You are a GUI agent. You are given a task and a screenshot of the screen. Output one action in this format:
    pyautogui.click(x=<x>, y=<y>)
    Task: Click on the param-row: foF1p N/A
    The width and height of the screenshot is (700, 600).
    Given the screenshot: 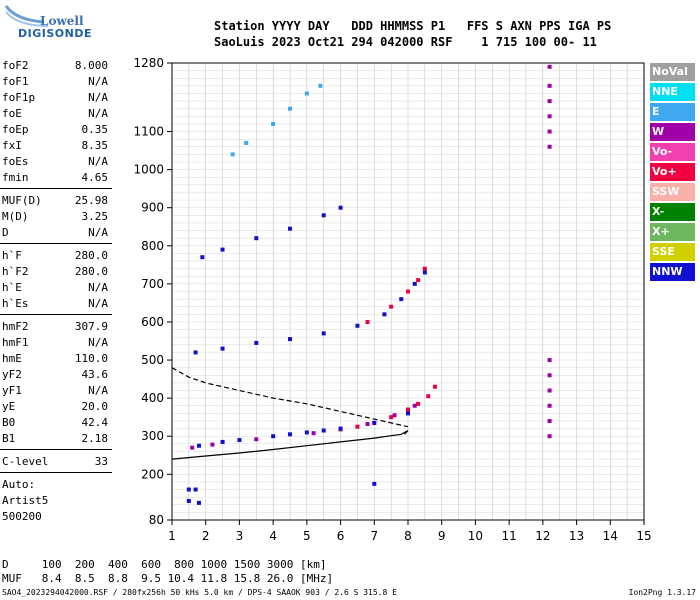 What is the action you would take?
    pyautogui.click(x=56, y=98)
    